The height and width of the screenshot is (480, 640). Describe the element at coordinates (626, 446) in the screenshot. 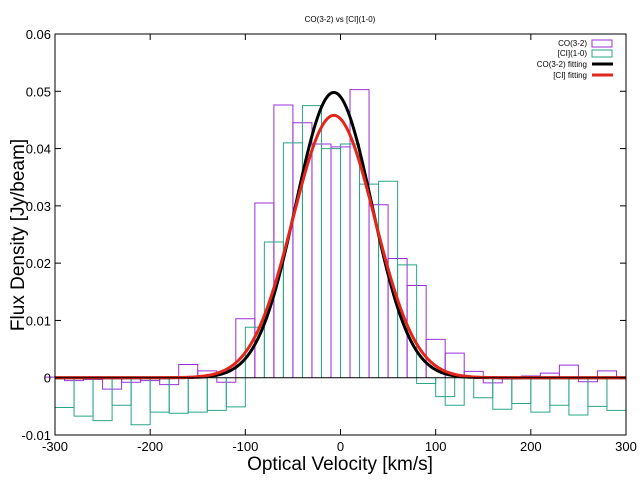

I see `x-tick-label-6: 300` at that location.